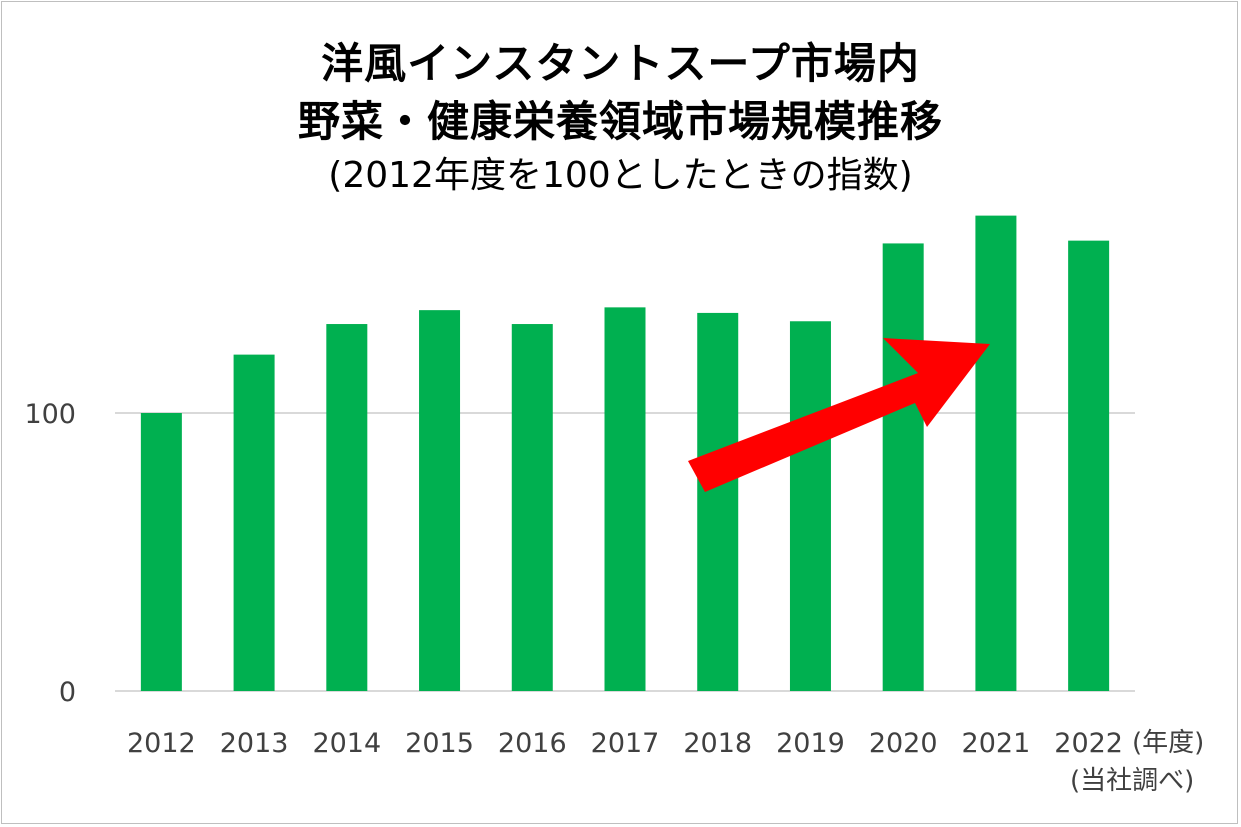  What do you see at coordinates (532, 743) in the screenshot?
I see `x-tick-label: 2016` at bounding box center [532, 743].